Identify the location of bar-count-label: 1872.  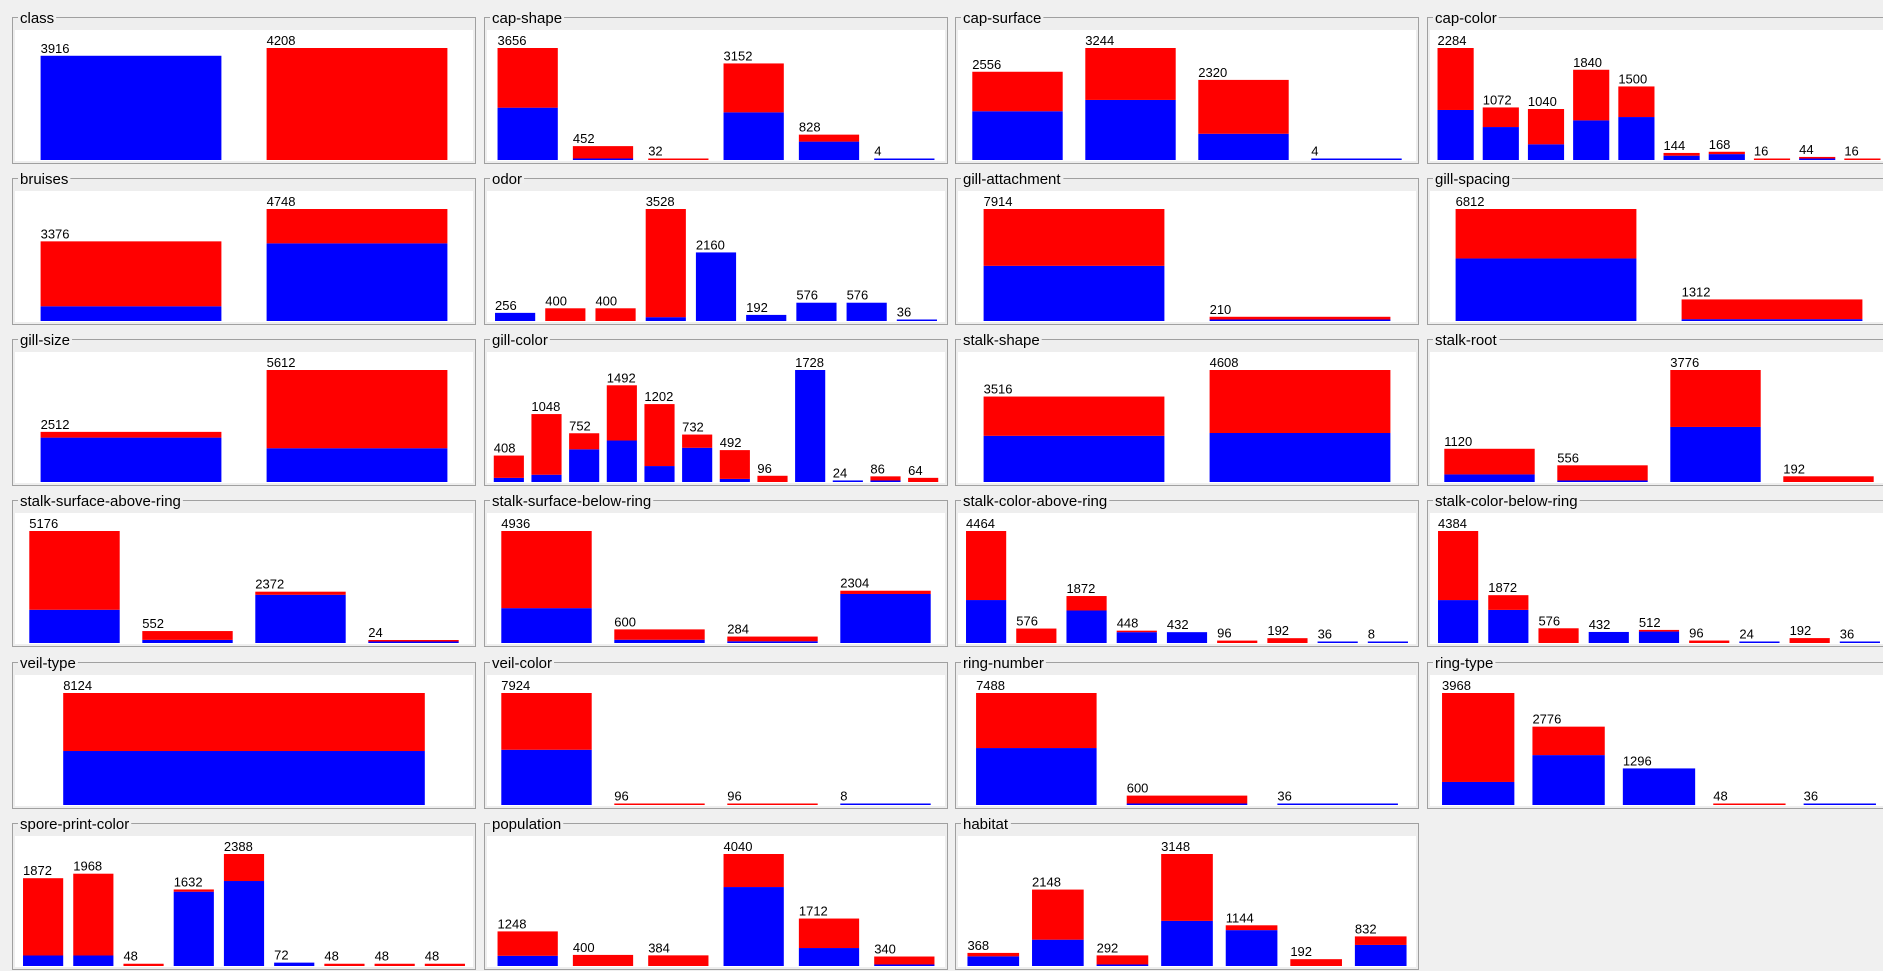
(37, 870).